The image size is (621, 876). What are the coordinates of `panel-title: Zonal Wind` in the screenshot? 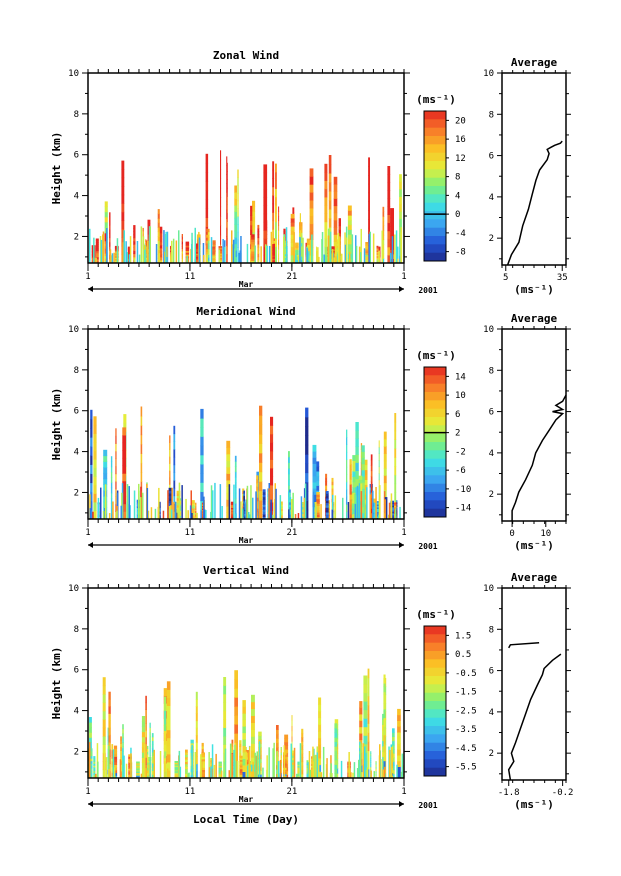 It's located at (246, 55).